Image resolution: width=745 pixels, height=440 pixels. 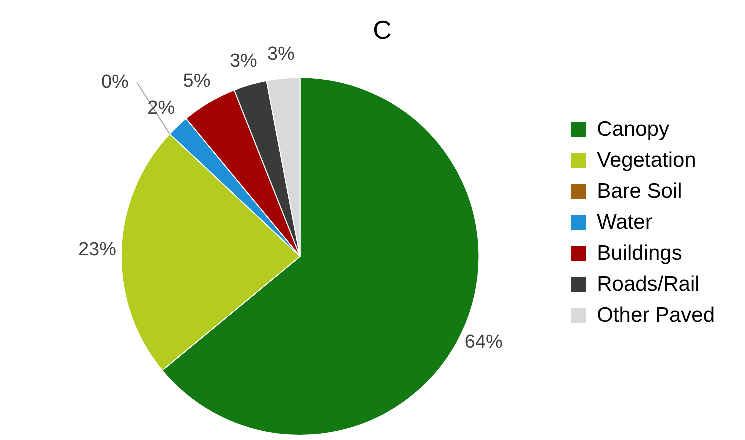 I want to click on data-label: 2%, so click(x=162, y=108).